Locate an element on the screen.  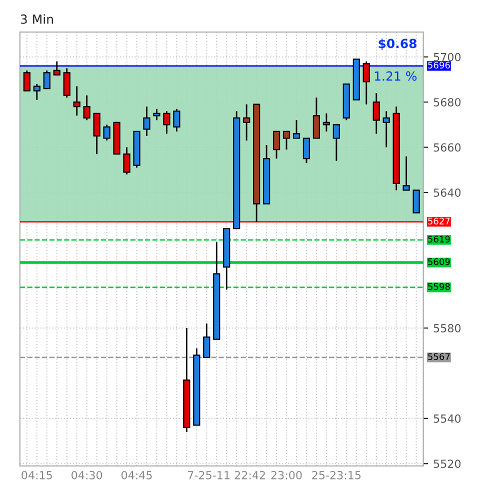
ref-line-label: 5619 is located at coordinates (439, 239).